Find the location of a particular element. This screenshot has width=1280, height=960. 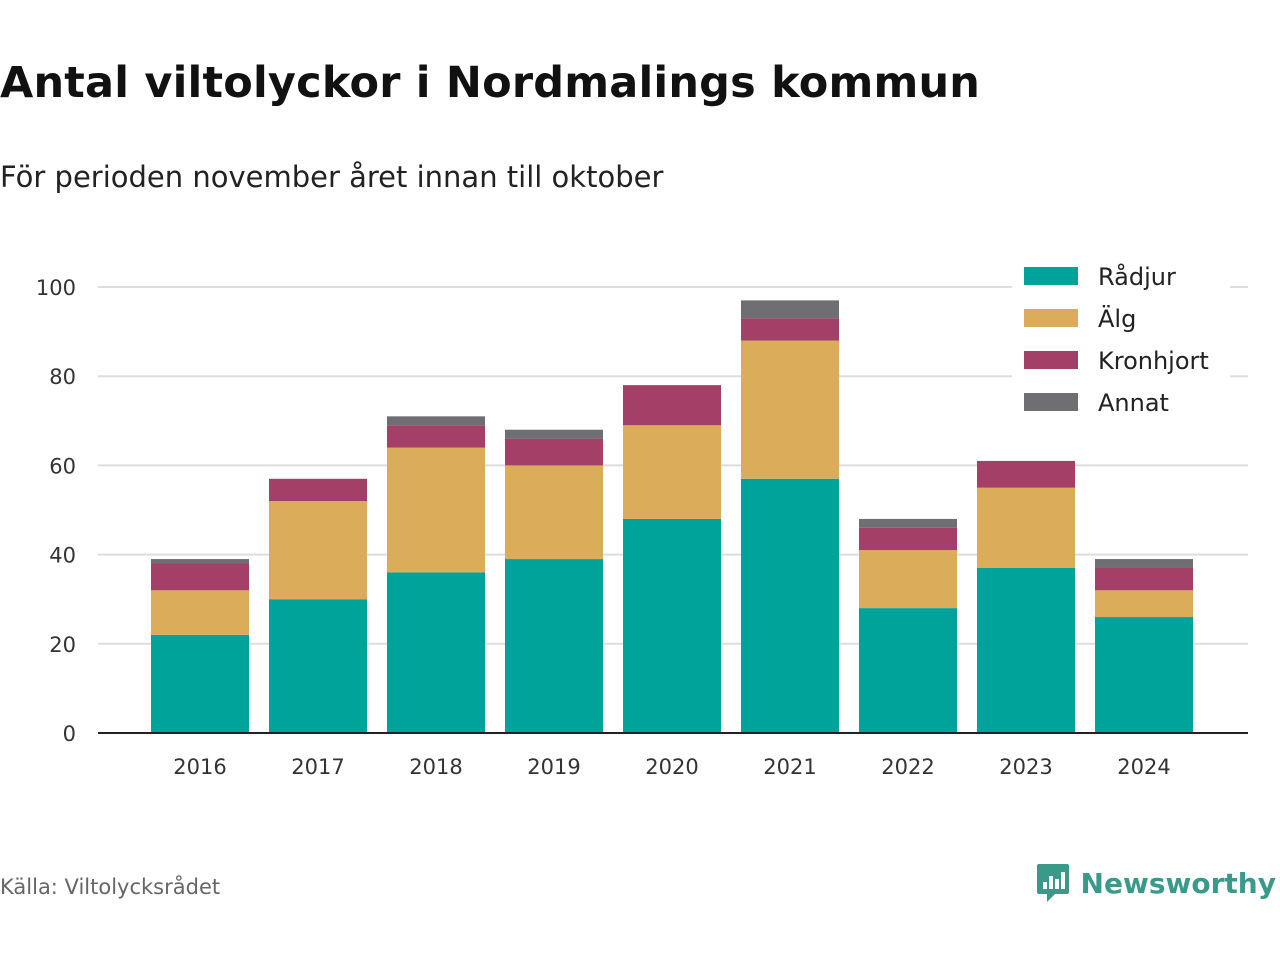

bar-2023-kronhjort is located at coordinates (1026, 474).